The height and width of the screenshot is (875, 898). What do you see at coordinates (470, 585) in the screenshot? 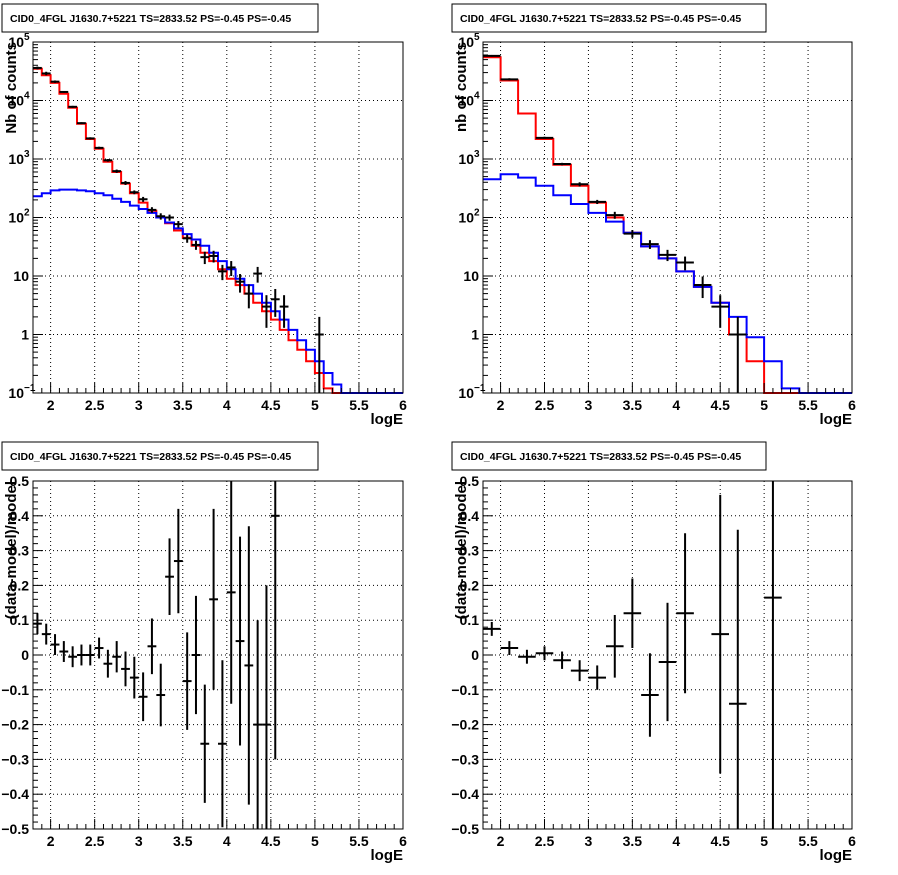
I see `y-tick-label: 0.2` at bounding box center [470, 585].